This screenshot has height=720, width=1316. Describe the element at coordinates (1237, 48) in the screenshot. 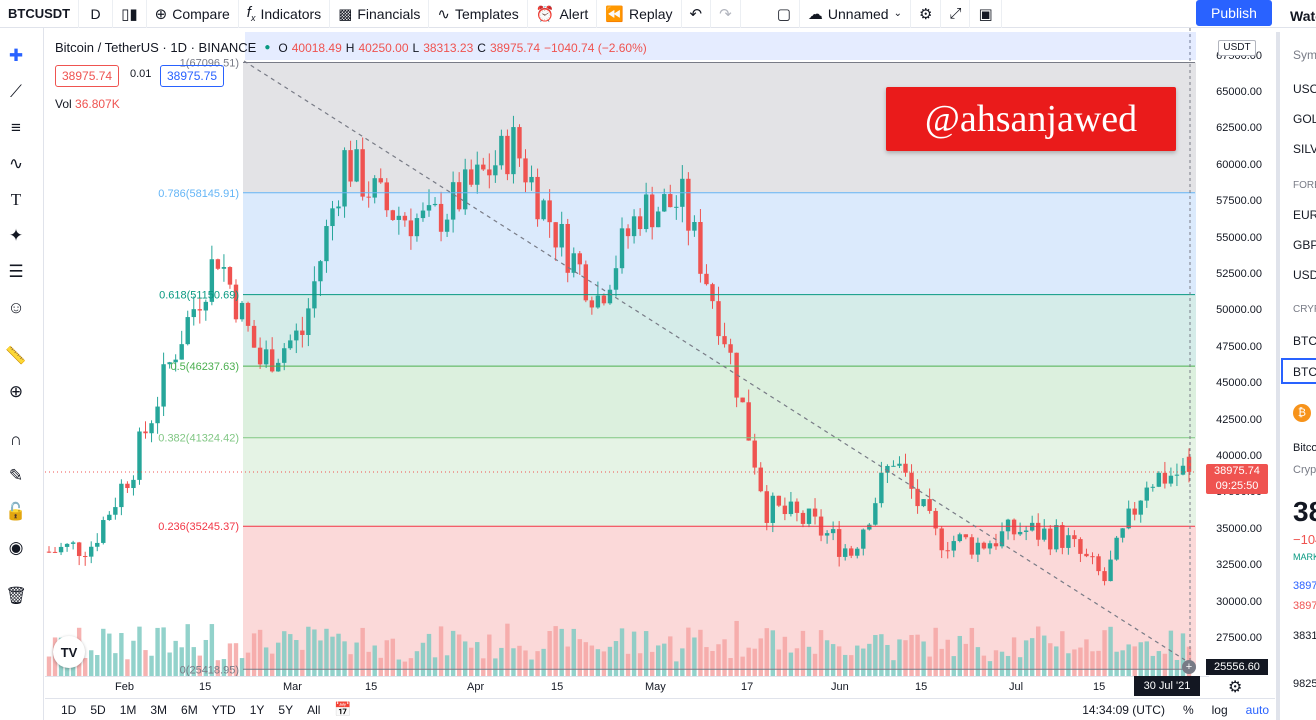

I see `currency-button: USDT` at that location.